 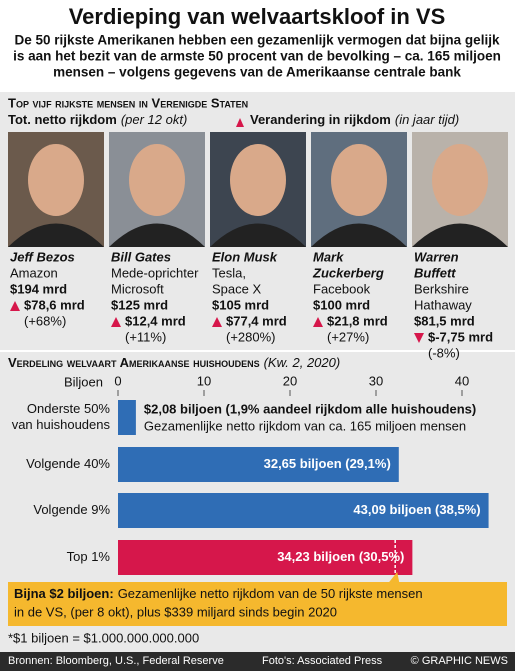 I want to click on x-tick-label: 30, so click(x=376, y=380).